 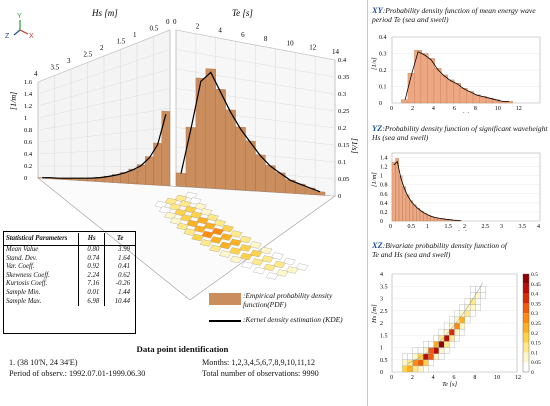 I want to click on xz-contour-line, so click(x=445, y=323).